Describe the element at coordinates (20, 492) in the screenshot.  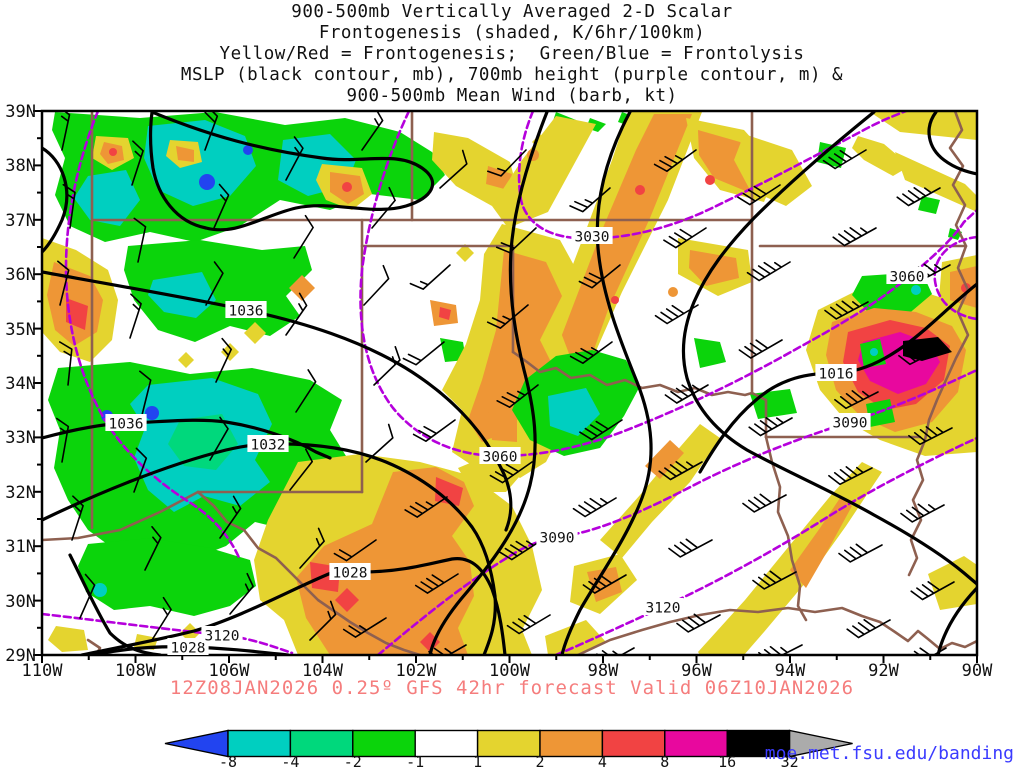
I see `lat-label: 32N` at that location.